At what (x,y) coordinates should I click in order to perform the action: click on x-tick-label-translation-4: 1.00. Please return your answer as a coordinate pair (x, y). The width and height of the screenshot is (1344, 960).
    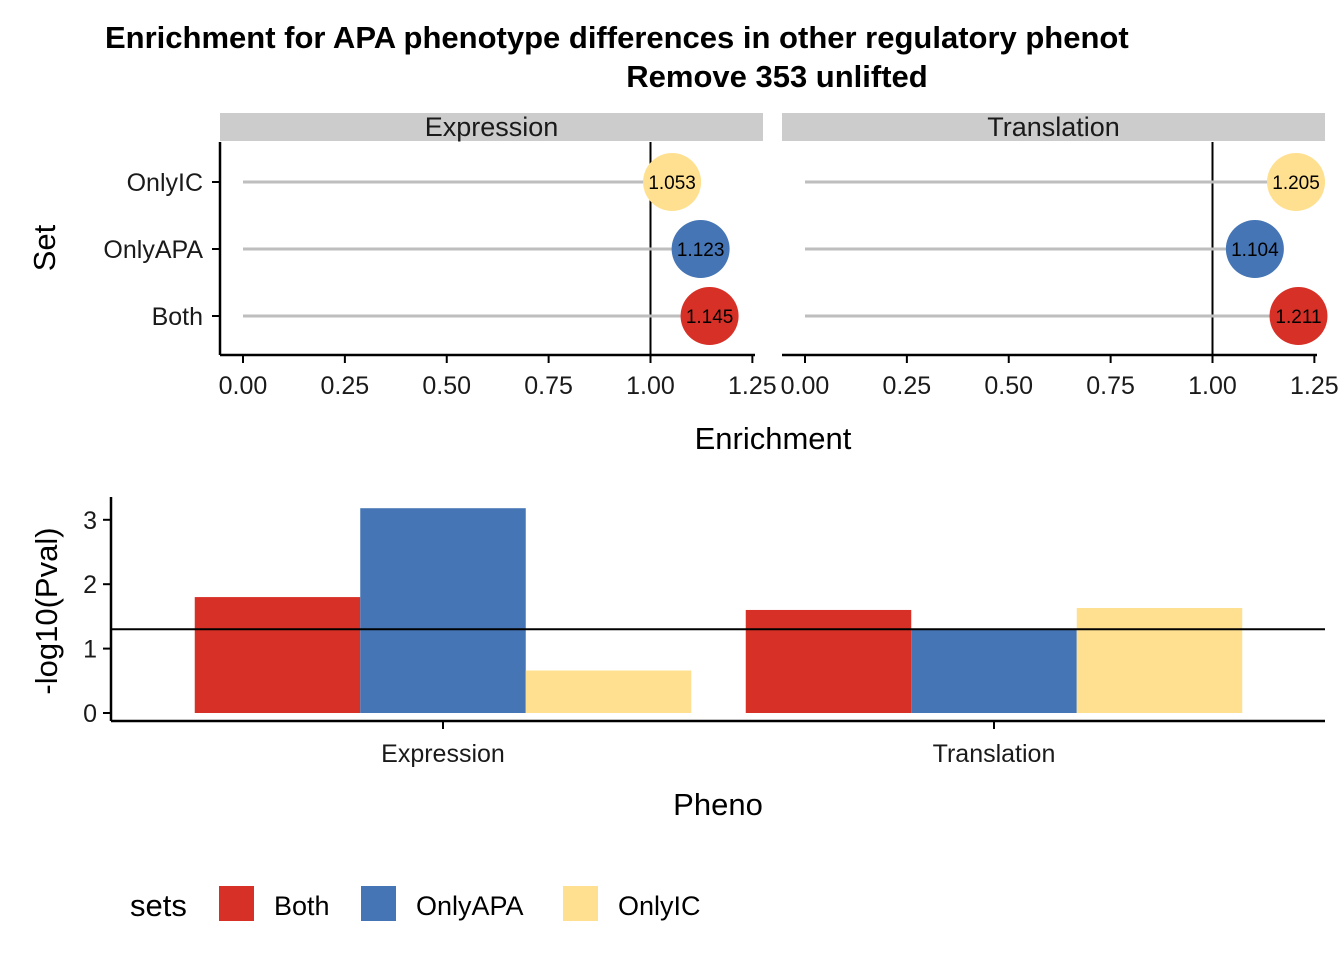
    Looking at the image, I should click on (1212, 386).